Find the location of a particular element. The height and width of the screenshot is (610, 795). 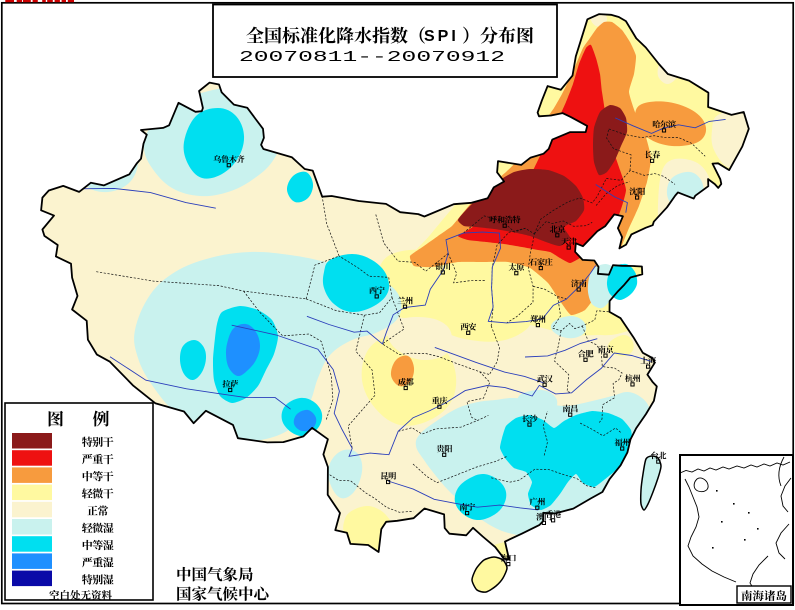

svg-text: SPI is located at coordinates (441, 36).